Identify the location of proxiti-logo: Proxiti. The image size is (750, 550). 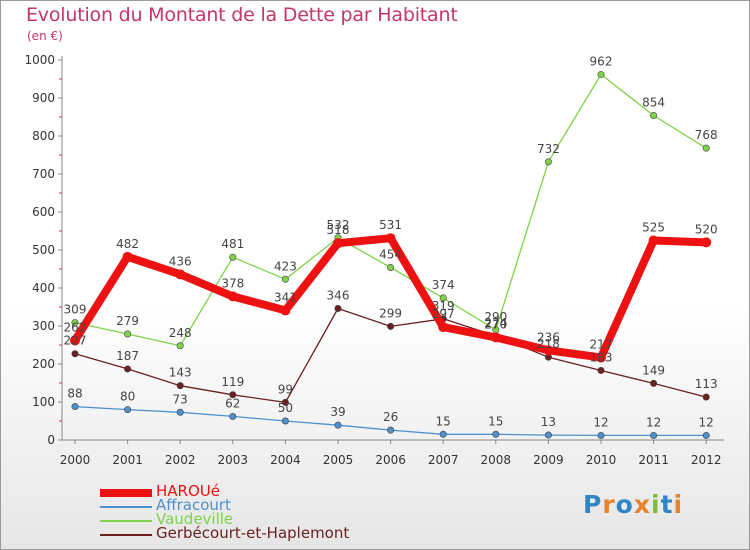
(633, 504).